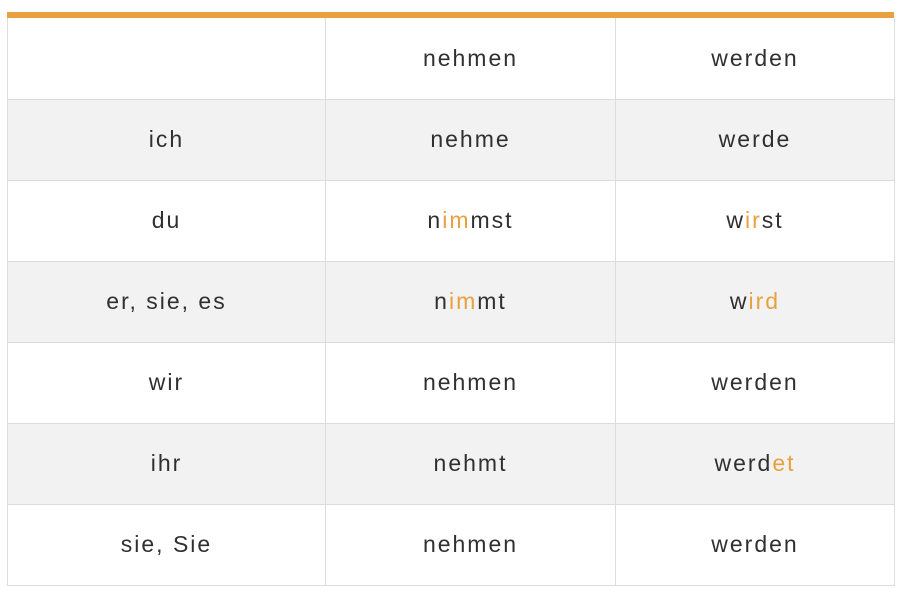  I want to click on verb-segment: wir, so click(166, 382).